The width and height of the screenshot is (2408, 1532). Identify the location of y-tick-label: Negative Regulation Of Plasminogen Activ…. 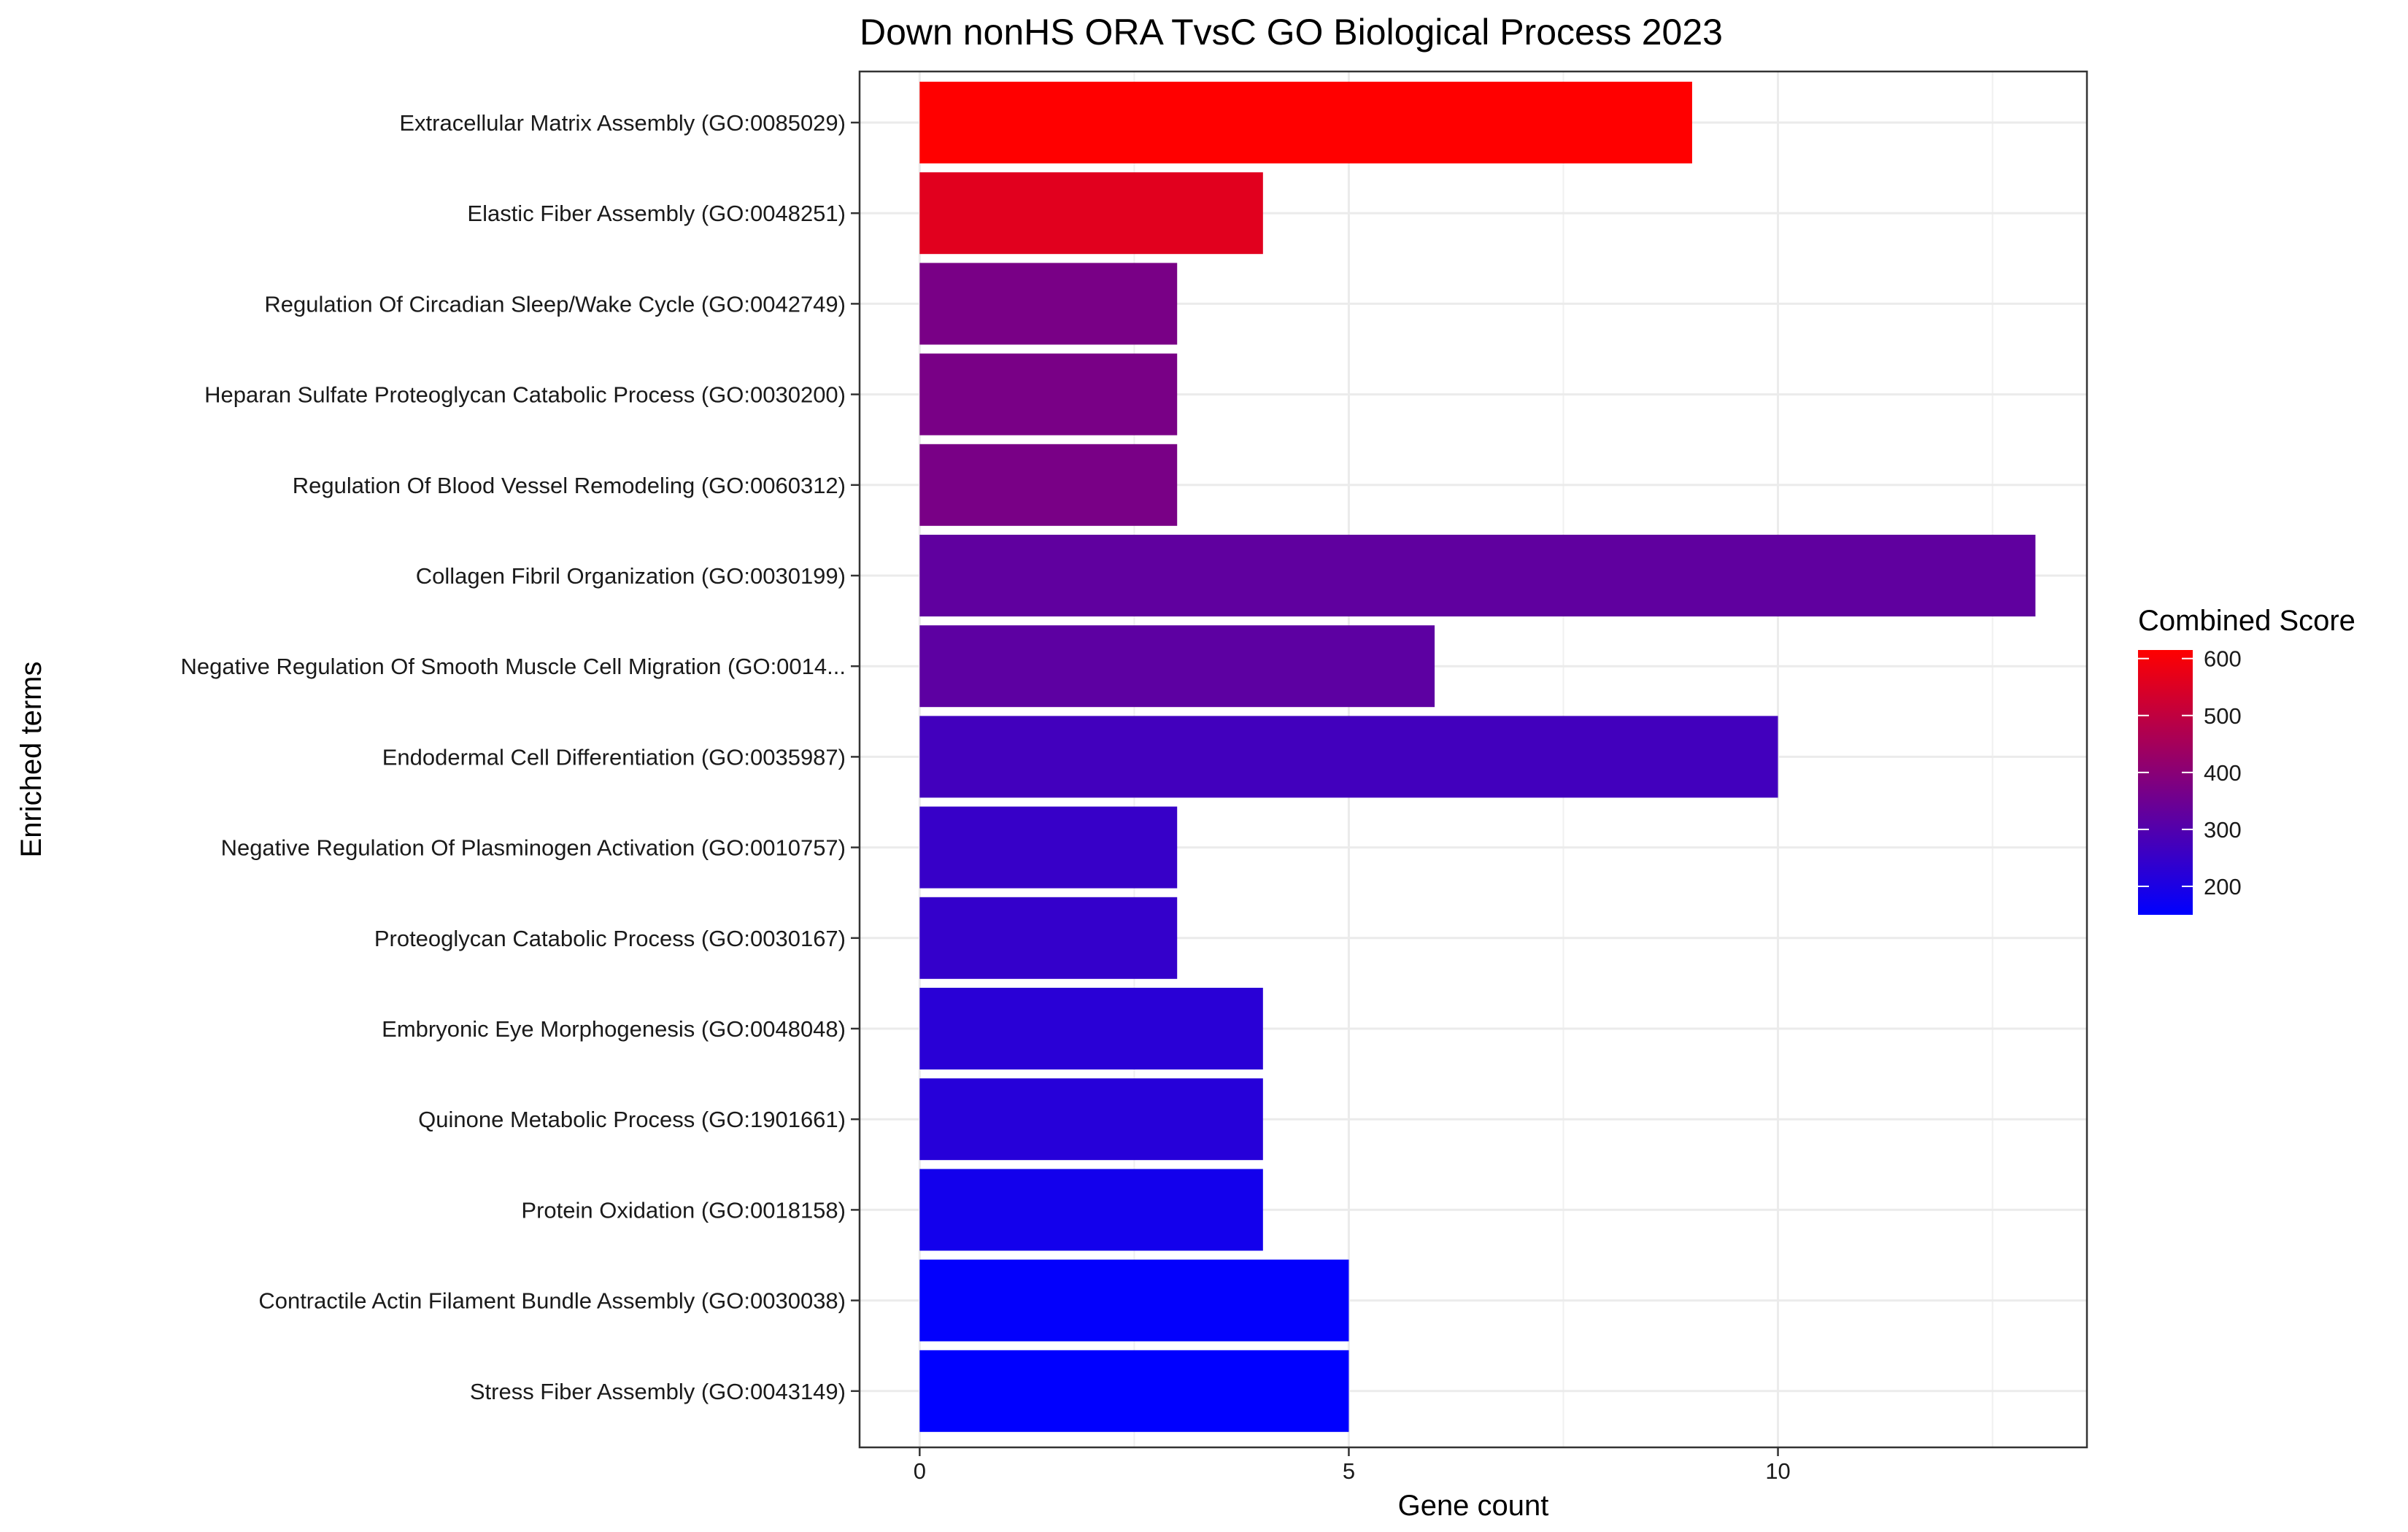
(533, 848).